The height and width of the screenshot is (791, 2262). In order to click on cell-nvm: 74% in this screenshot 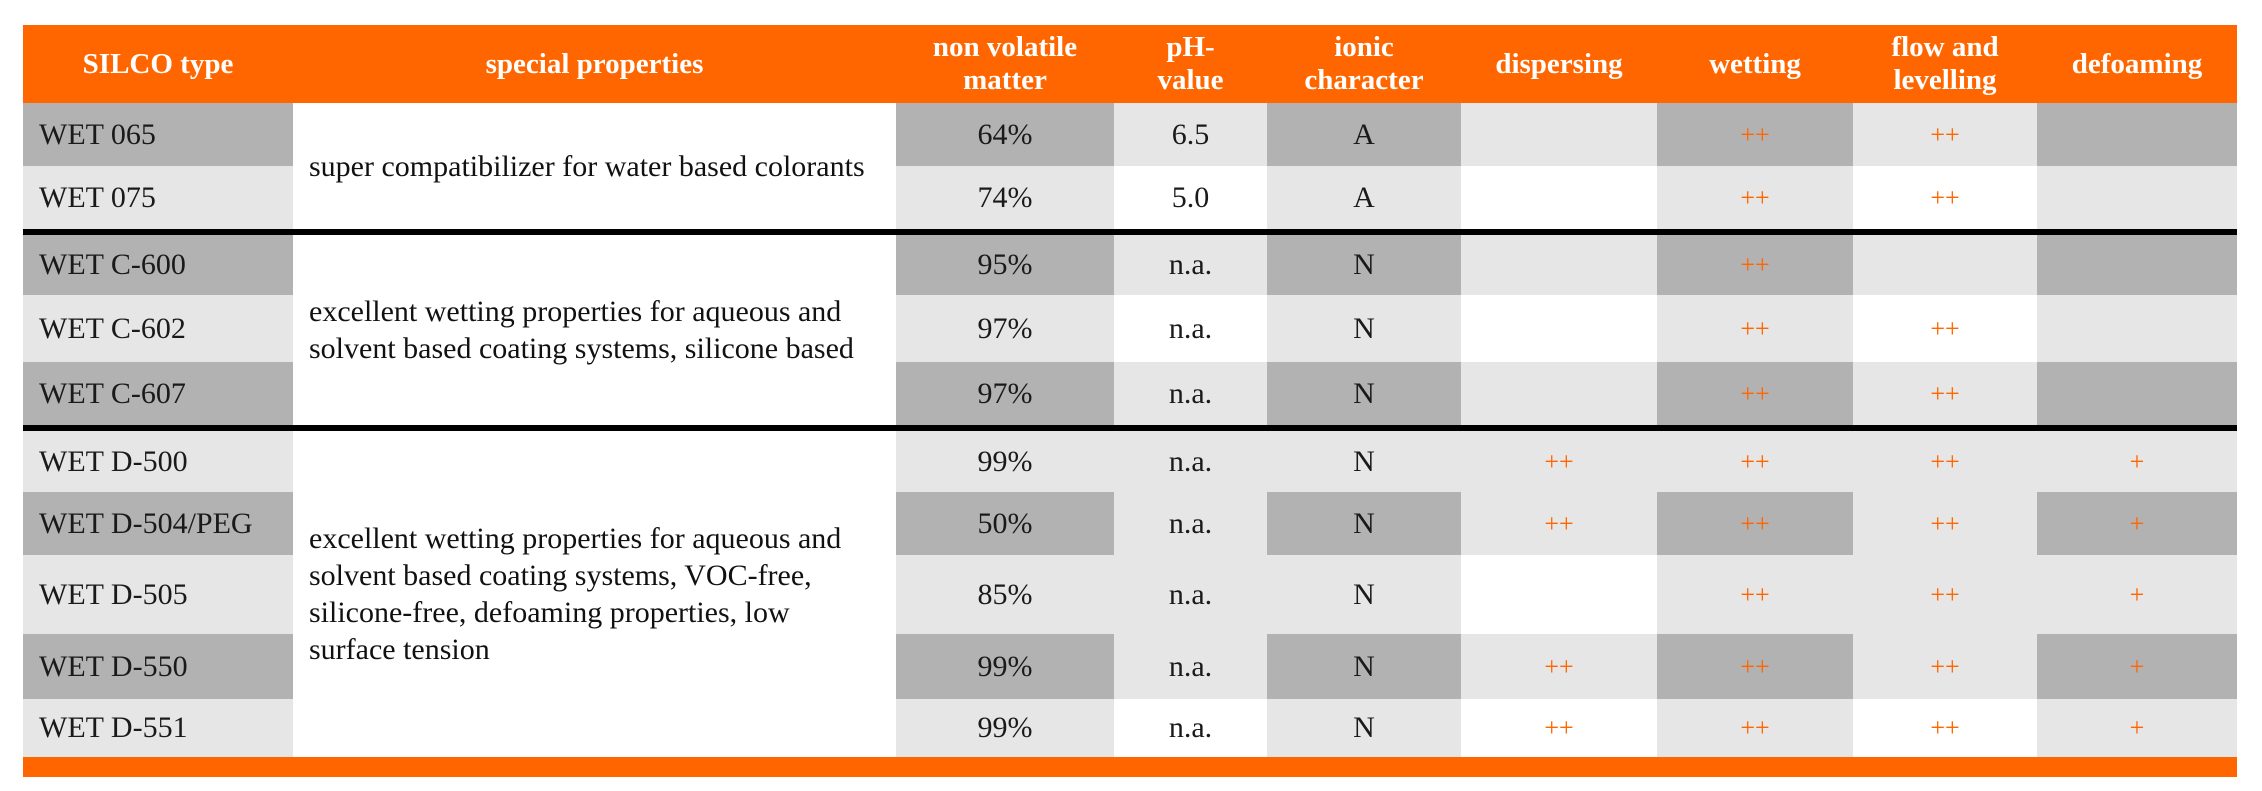, I will do `click(1005, 197)`.